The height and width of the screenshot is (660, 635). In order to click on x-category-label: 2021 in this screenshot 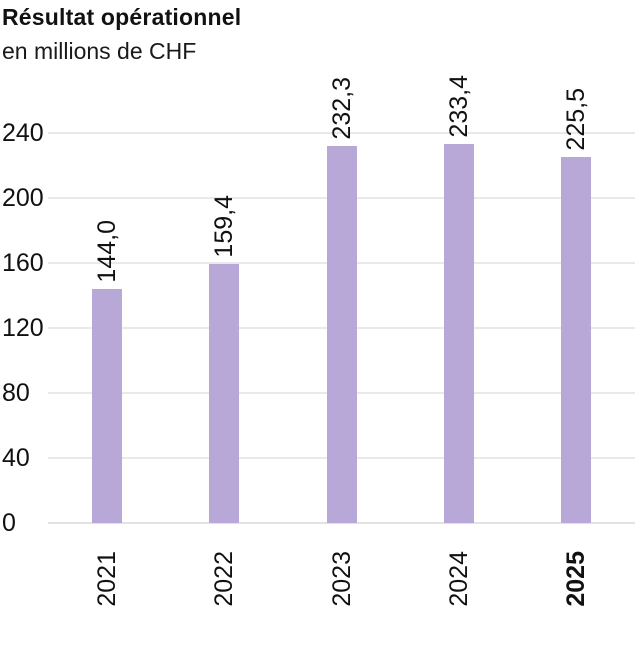, I will do `click(106, 579)`.